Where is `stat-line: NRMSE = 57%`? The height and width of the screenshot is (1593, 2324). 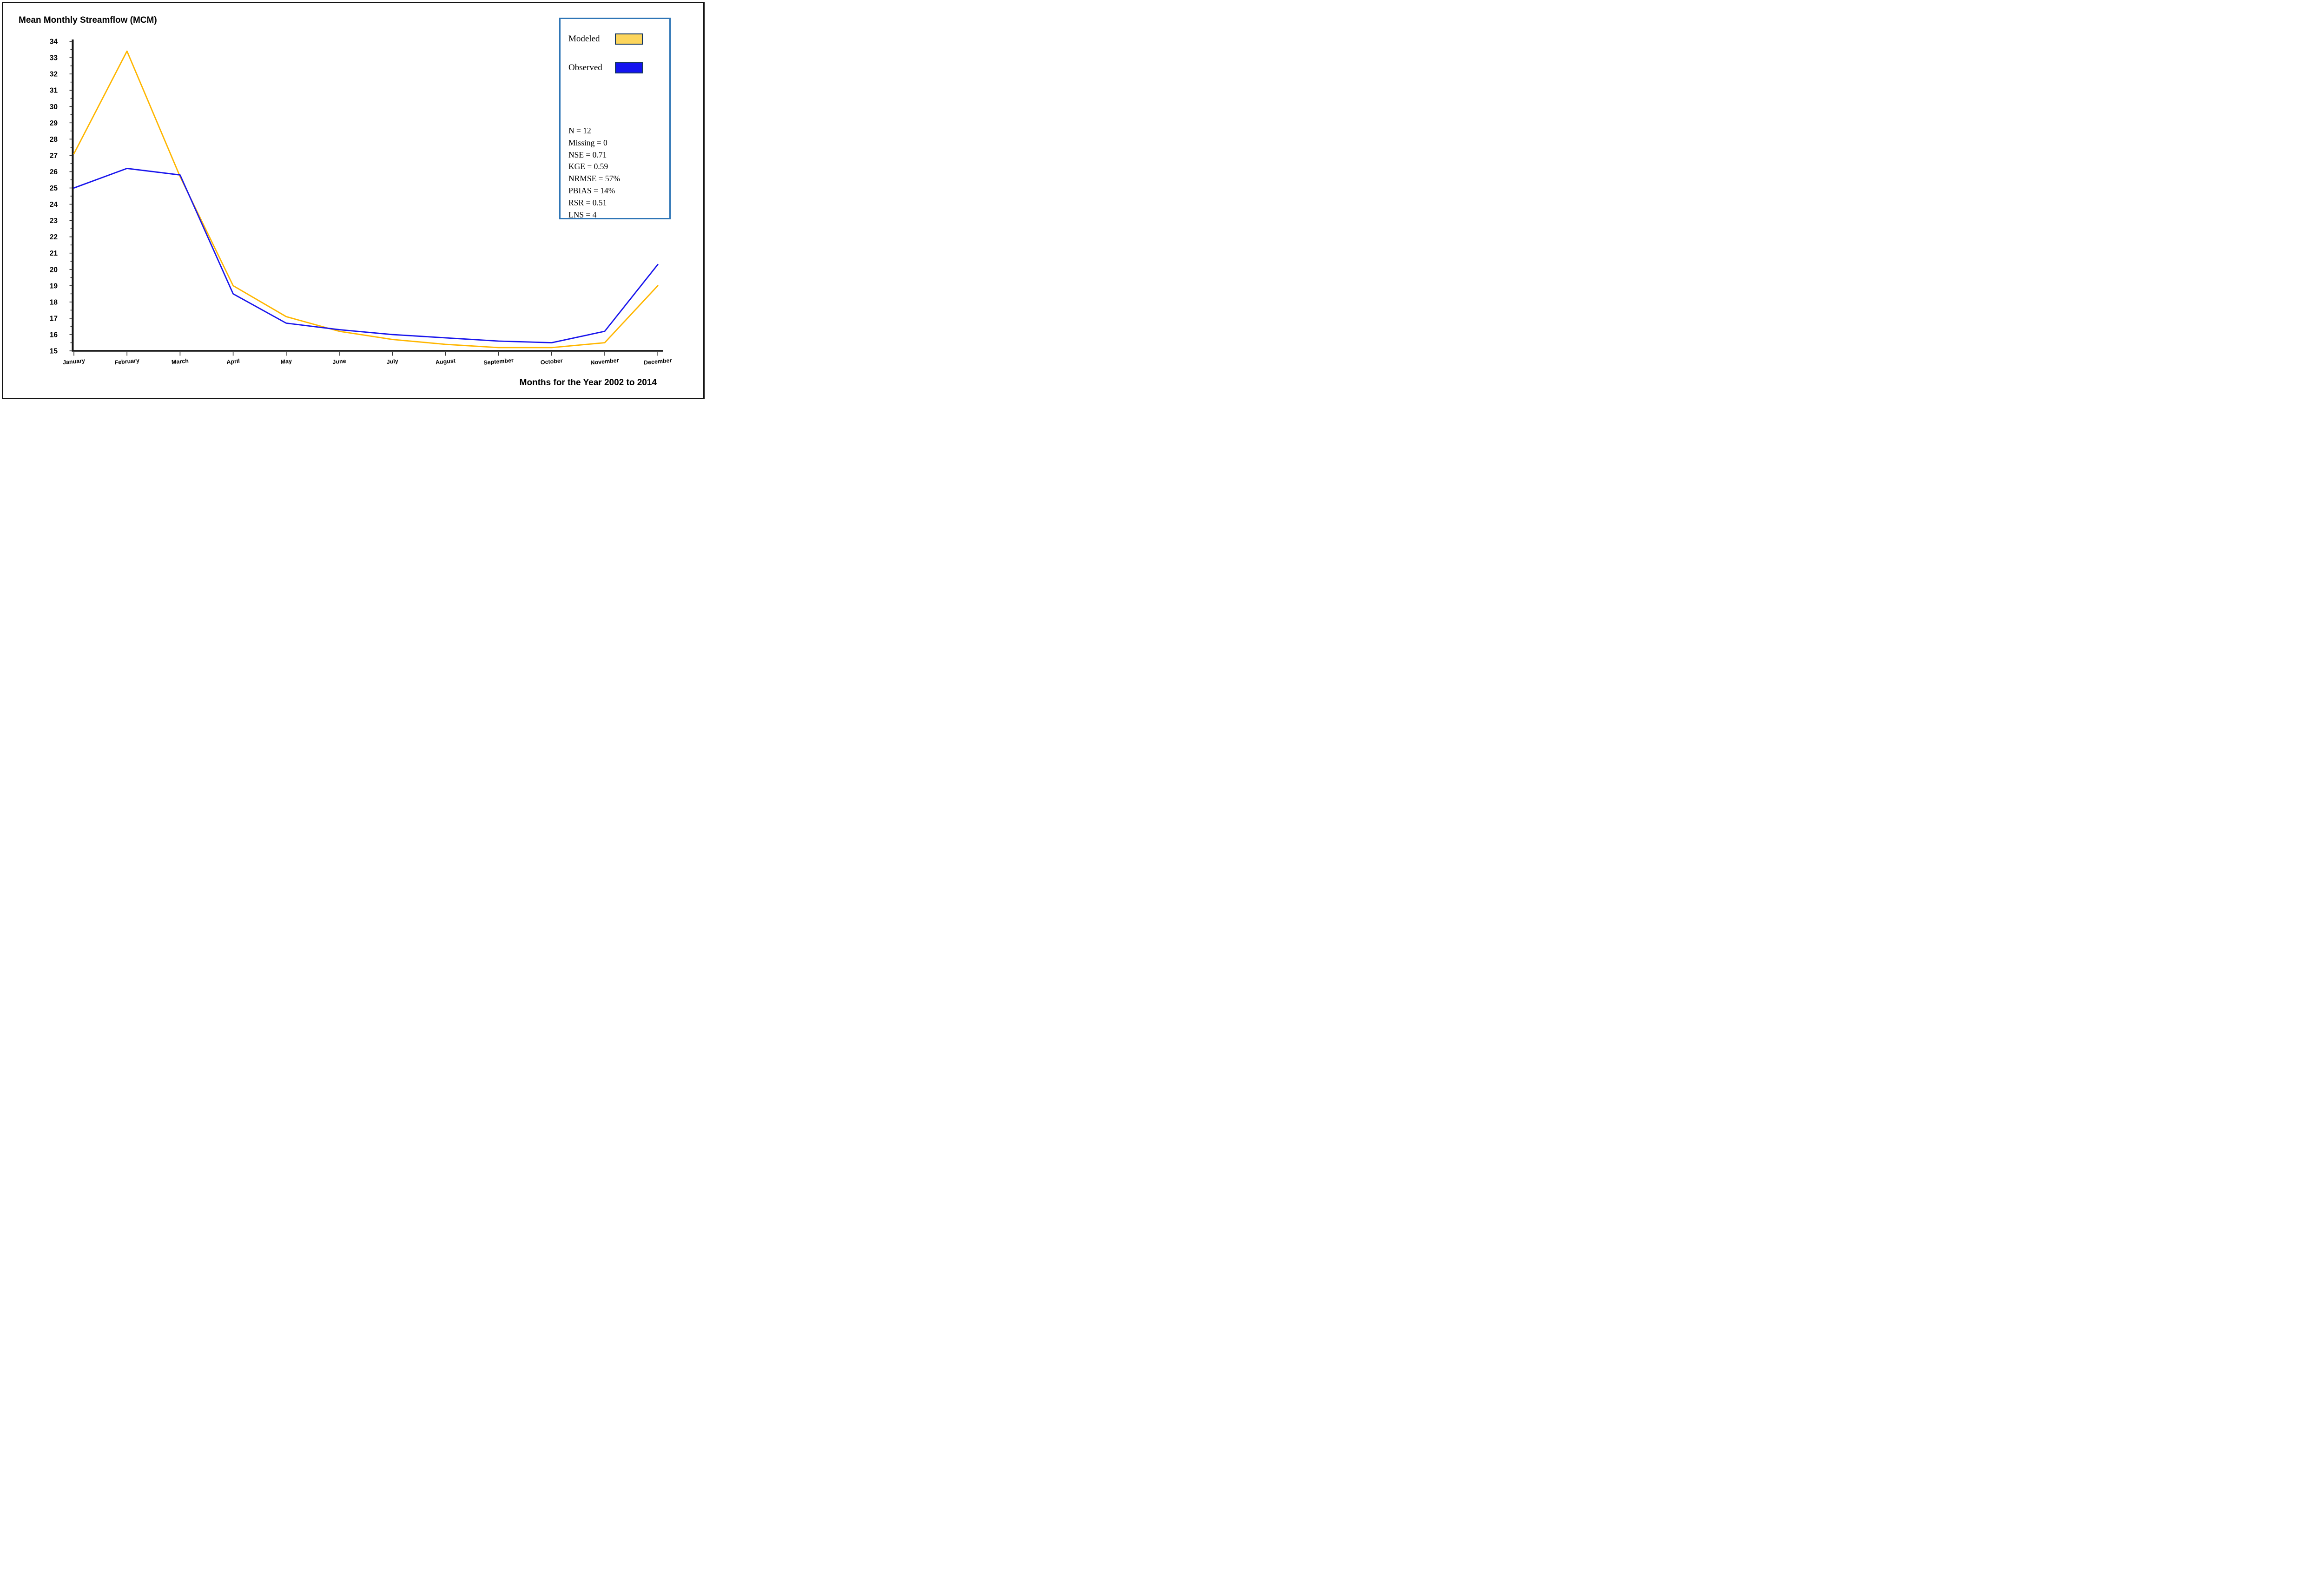
stat-line: NRMSE = 57% is located at coordinates (594, 179).